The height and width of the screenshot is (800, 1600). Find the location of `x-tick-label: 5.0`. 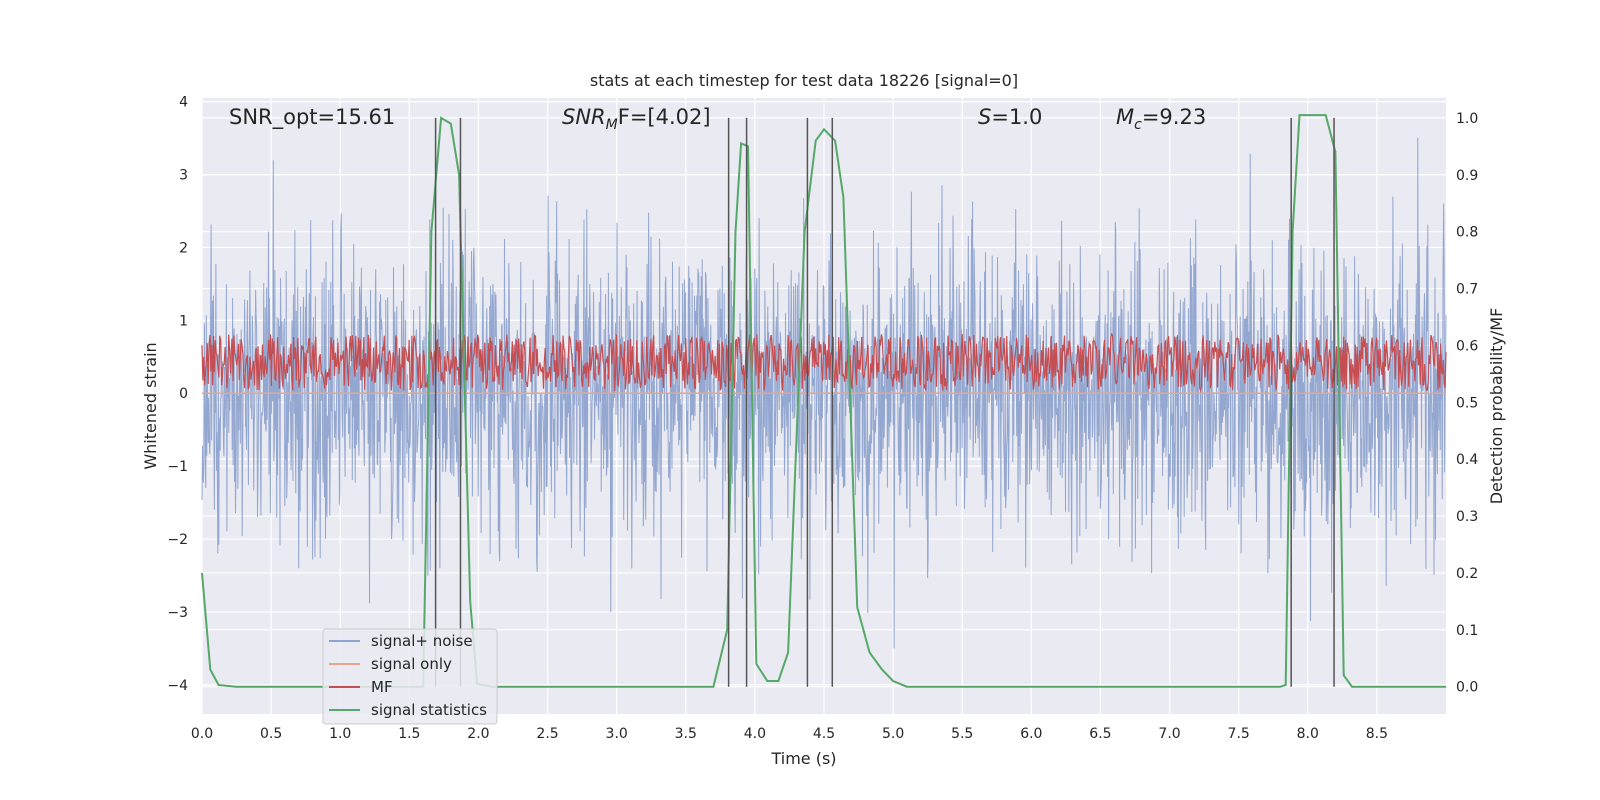

x-tick-label: 5.0 is located at coordinates (893, 734).